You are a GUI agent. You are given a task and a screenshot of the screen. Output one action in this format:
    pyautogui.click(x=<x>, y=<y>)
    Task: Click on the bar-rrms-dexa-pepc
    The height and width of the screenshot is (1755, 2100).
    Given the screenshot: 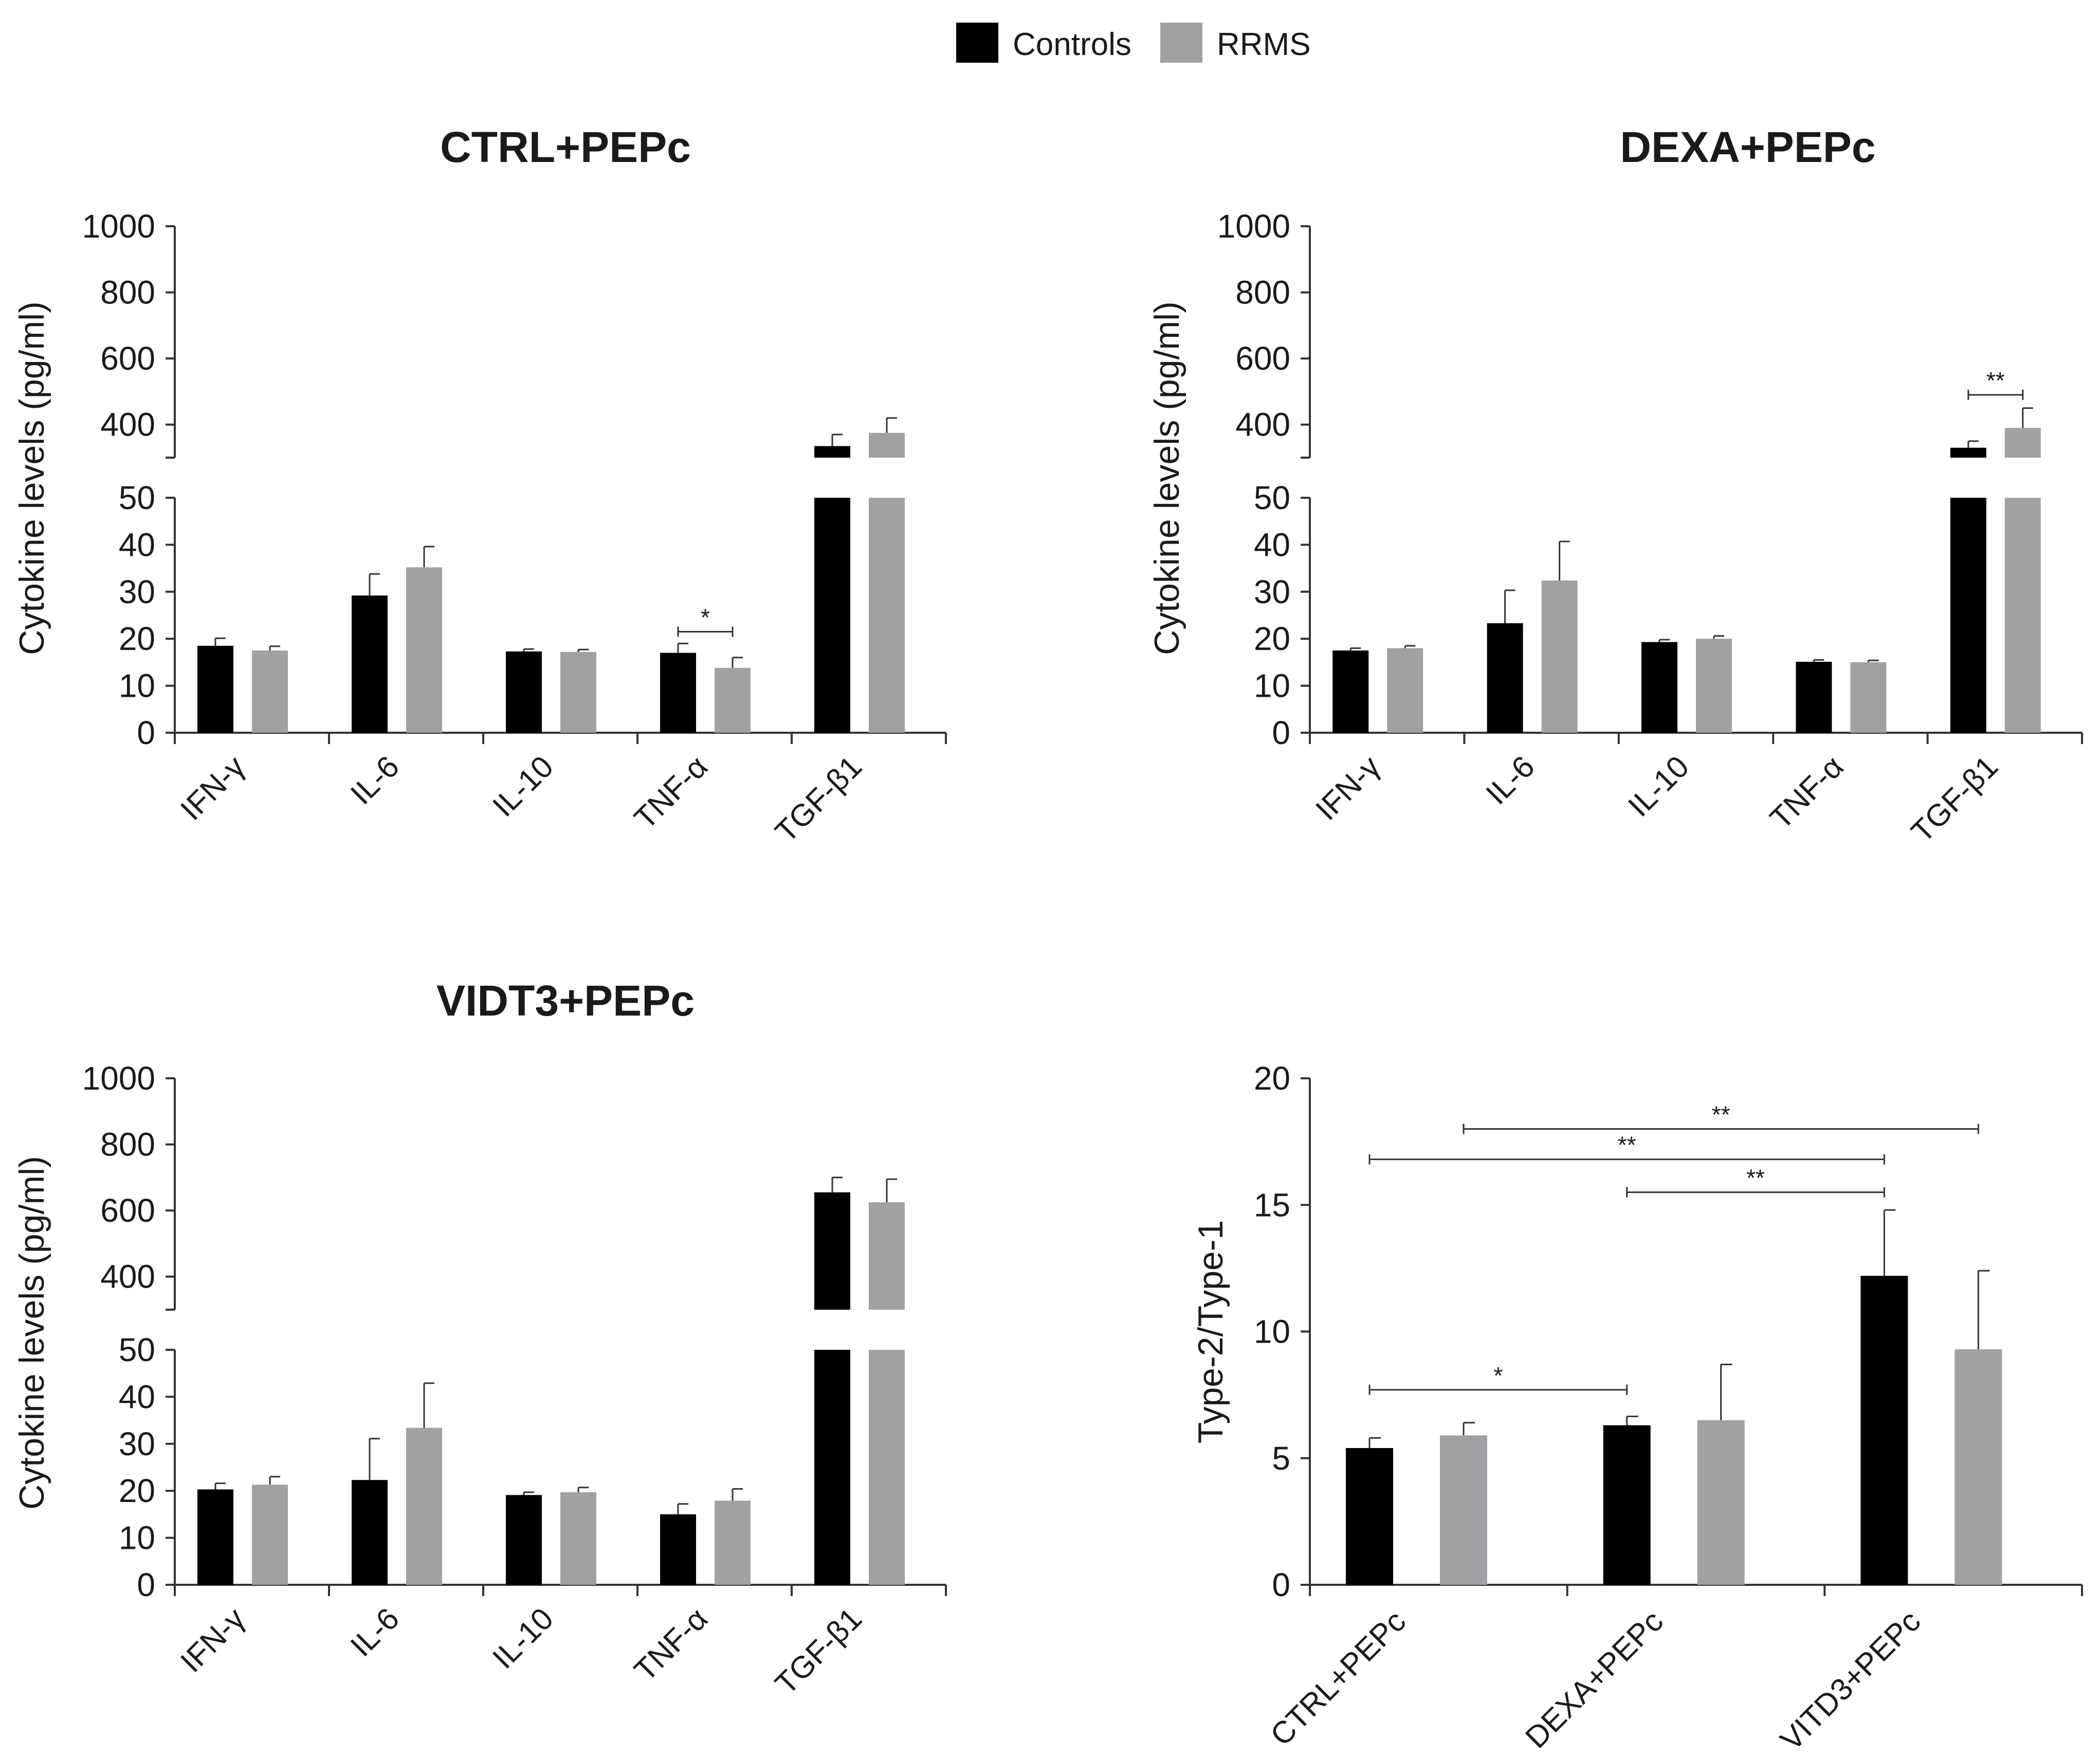 What is the action you would take?
    pyautogui.click(x=1721, y=1502)
    